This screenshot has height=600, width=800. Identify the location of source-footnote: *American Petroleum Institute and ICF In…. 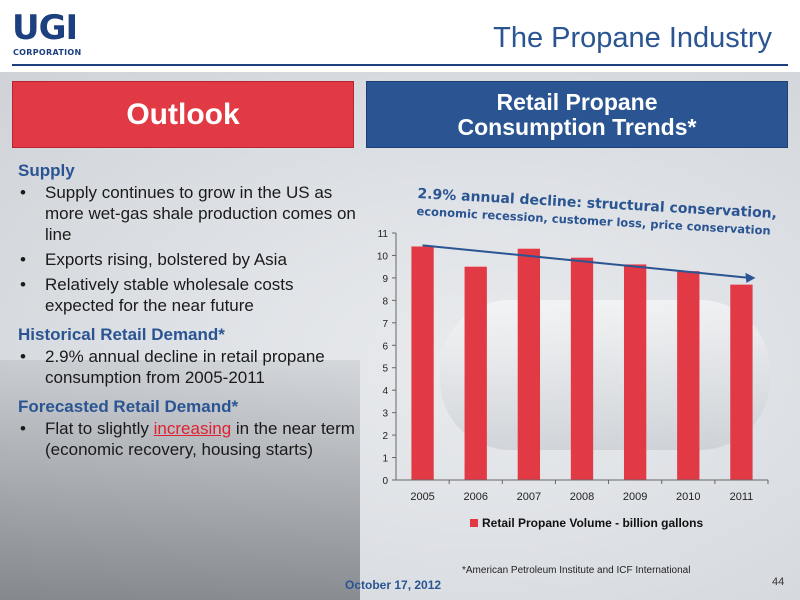
(576, 570).